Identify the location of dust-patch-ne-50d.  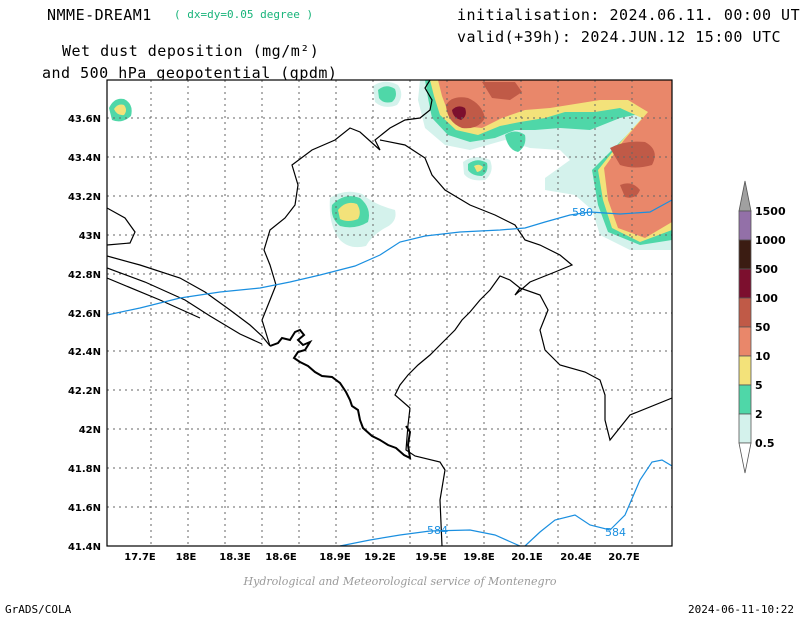
(630, 190).